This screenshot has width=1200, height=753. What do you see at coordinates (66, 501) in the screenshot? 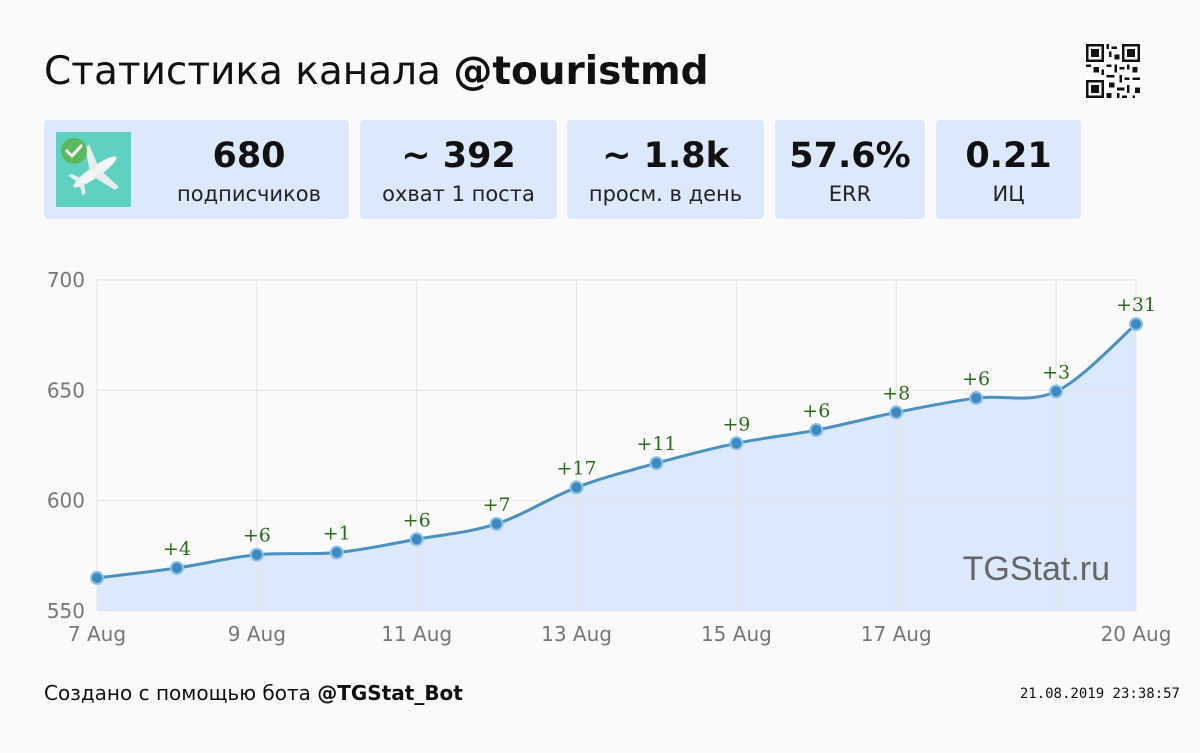
I see `y-tick-label: 600` at bounding box center [66, 501].